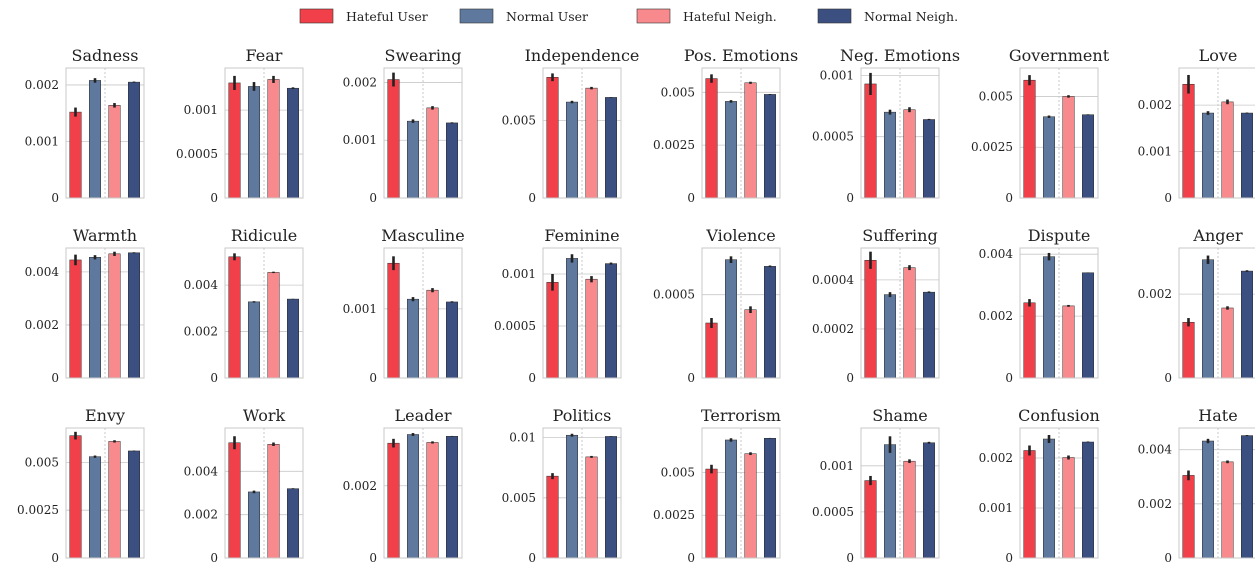 Image resolution: width=1255 pixels, height=565 pixels. I want to click on panel-violence: 0 0.0005 Violence, so click(717, 305).